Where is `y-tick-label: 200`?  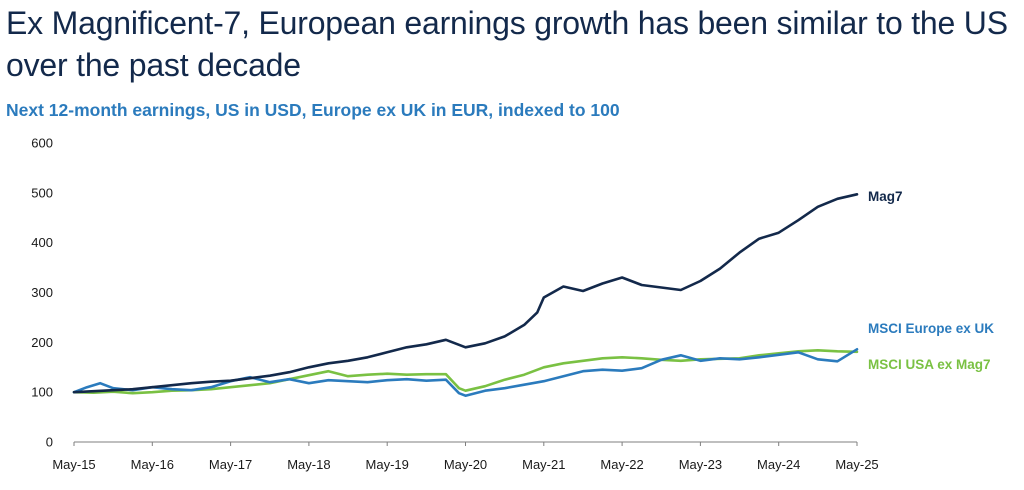 y-tick-label: 200 is located at coordinates (42, 342).